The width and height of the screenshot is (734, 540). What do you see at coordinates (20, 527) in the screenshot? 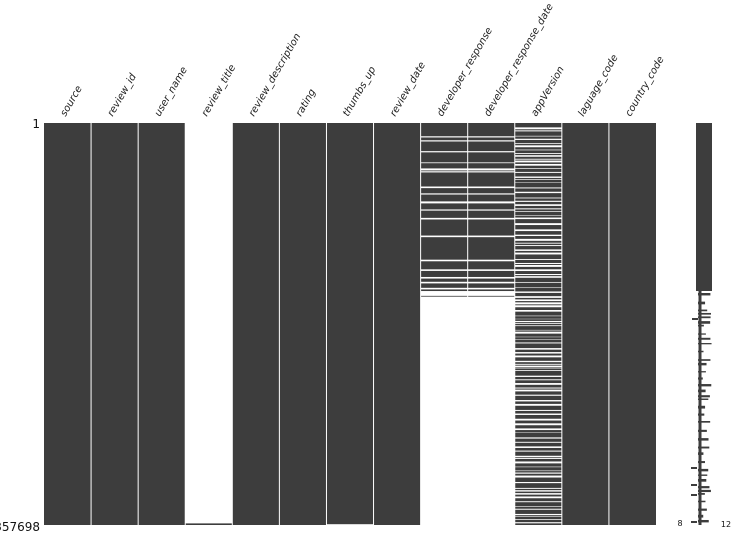
I see `row-label-bottom: 357698` at bounding box center [20, 527].